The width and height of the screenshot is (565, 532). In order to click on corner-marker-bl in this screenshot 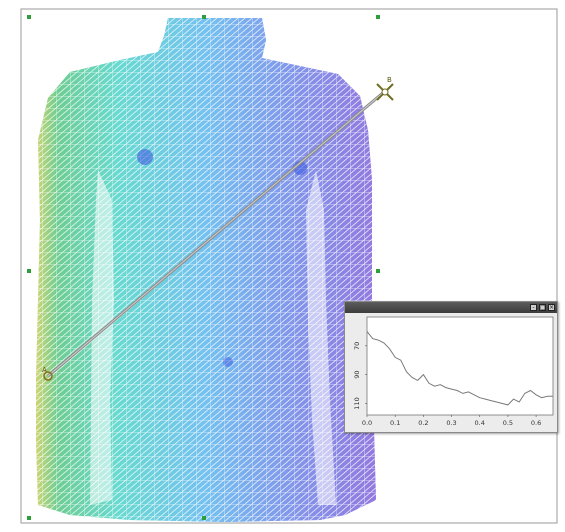, I will do `click(29, 518)`.